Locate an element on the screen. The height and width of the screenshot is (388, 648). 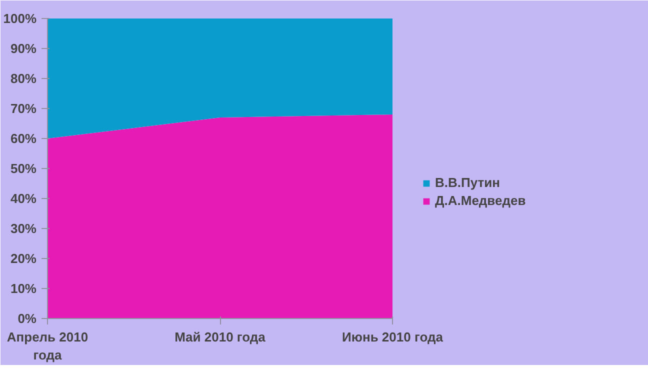
y-tick-label: 0% is located at coordinates (27, 318).